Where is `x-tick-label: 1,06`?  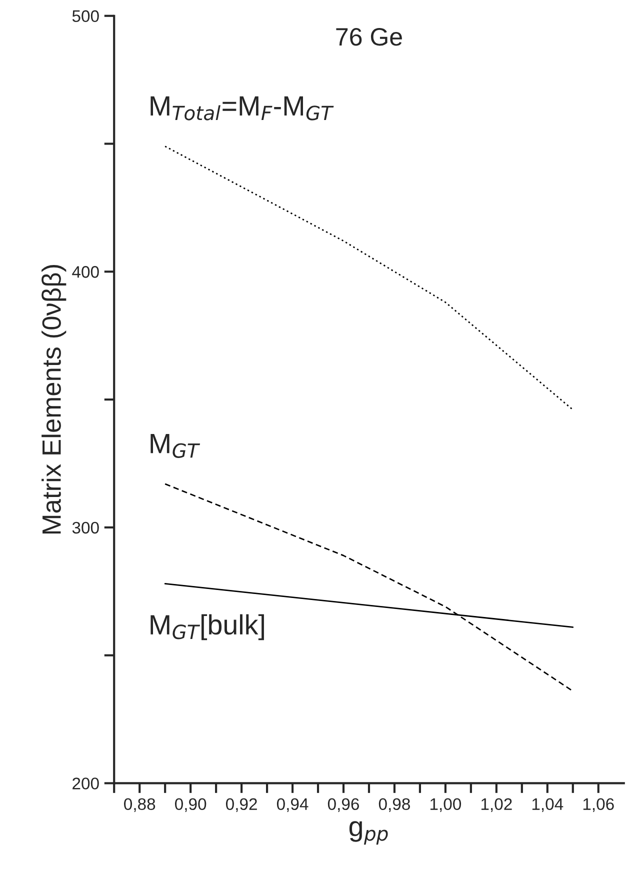
x-tick-label: 1,06 is located at coordinates (598, 805).